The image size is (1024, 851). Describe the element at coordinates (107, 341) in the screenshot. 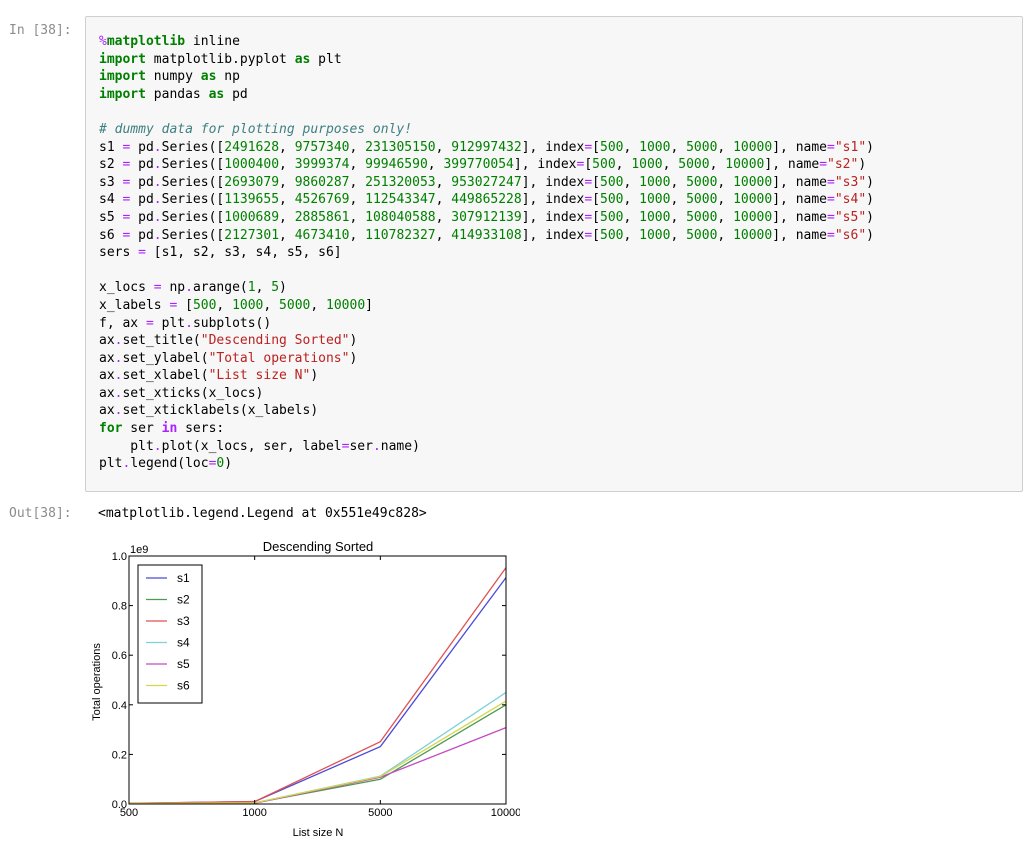

I see `code-token: ax` at that location.